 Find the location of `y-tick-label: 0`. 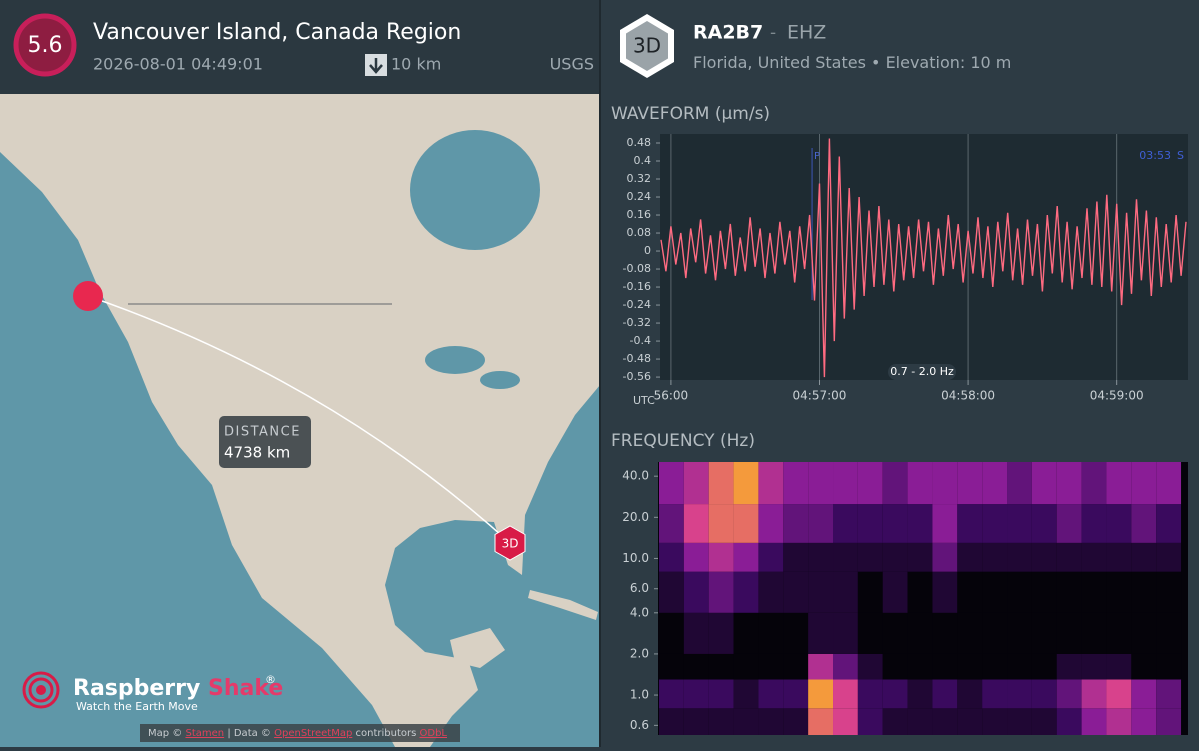

y-tick-label: 0 is located at coordinates (647, 250).